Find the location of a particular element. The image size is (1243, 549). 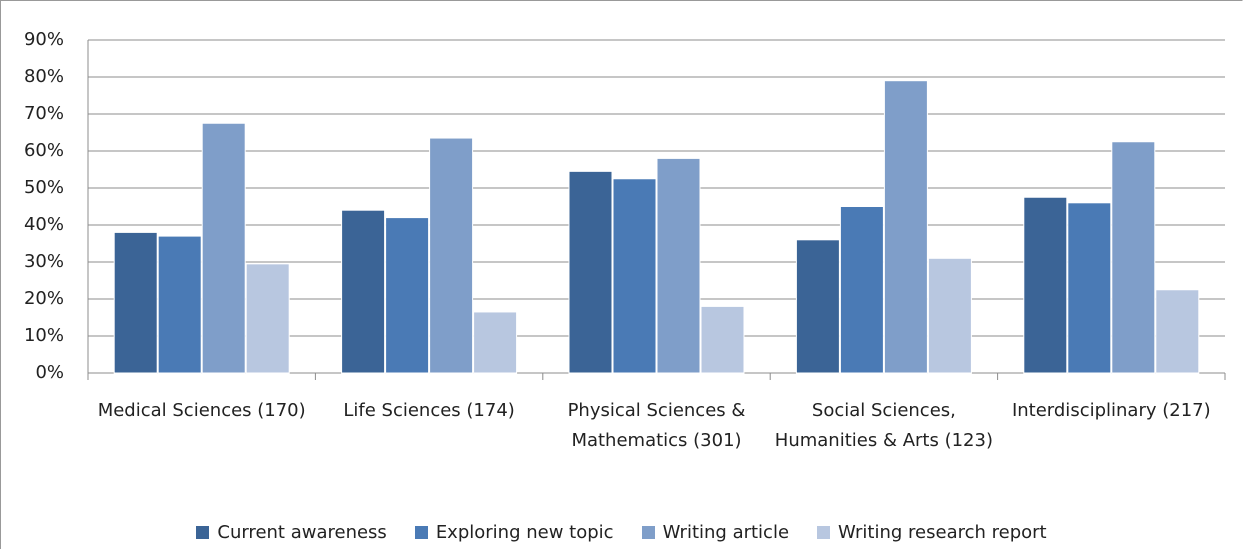

y-tick-label: 20% is located at coordinates (44, 298).